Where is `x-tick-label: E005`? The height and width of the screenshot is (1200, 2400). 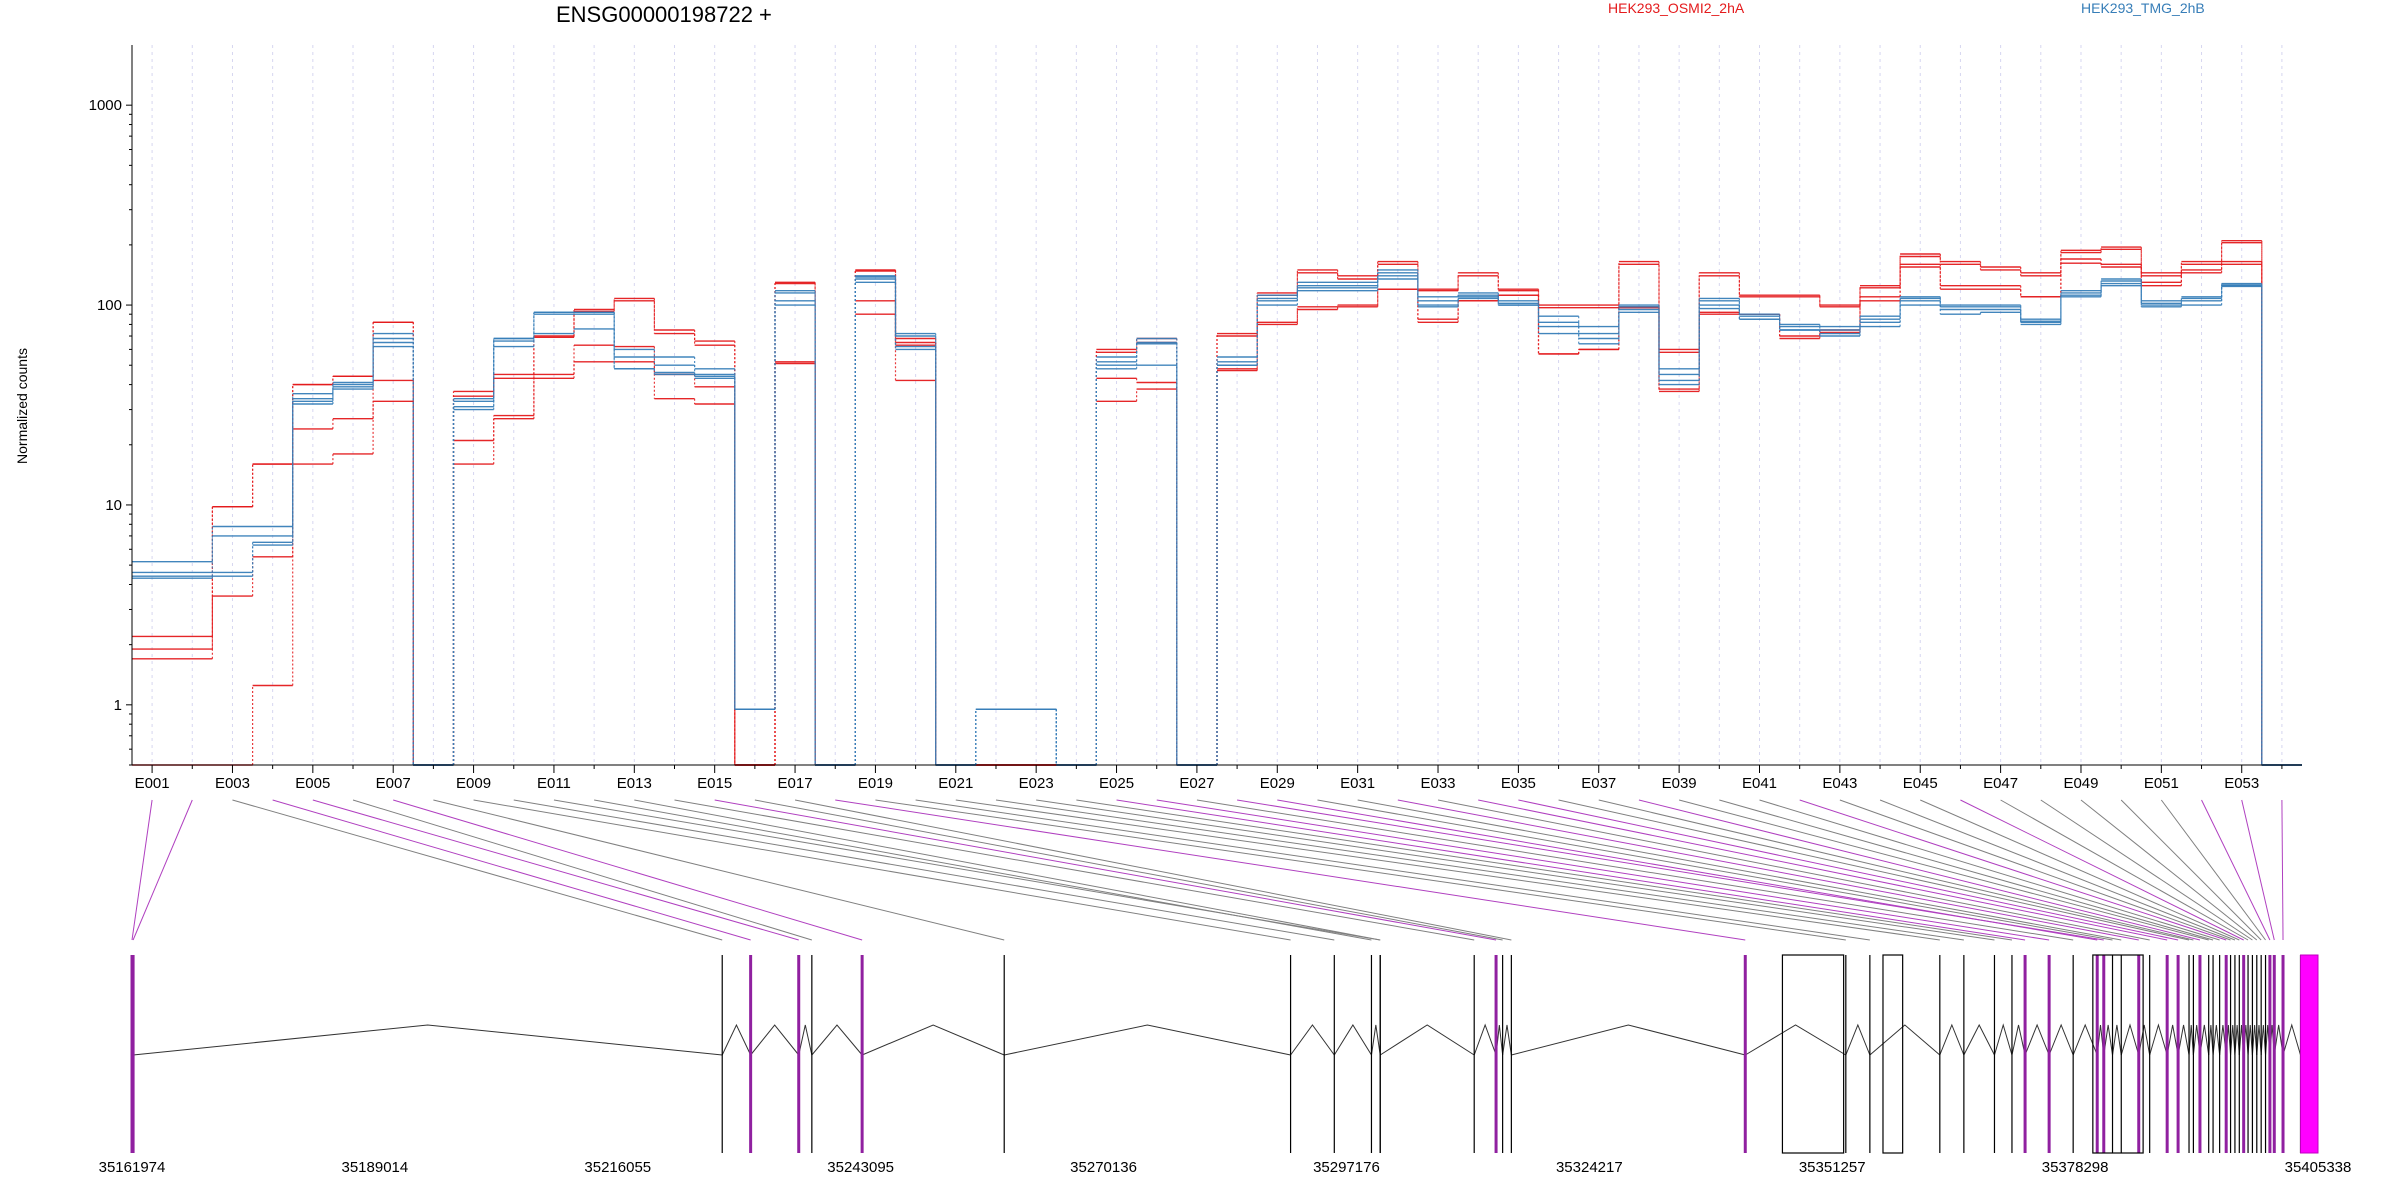
x-tick-label: E005 is located at coordinates (312, 783).